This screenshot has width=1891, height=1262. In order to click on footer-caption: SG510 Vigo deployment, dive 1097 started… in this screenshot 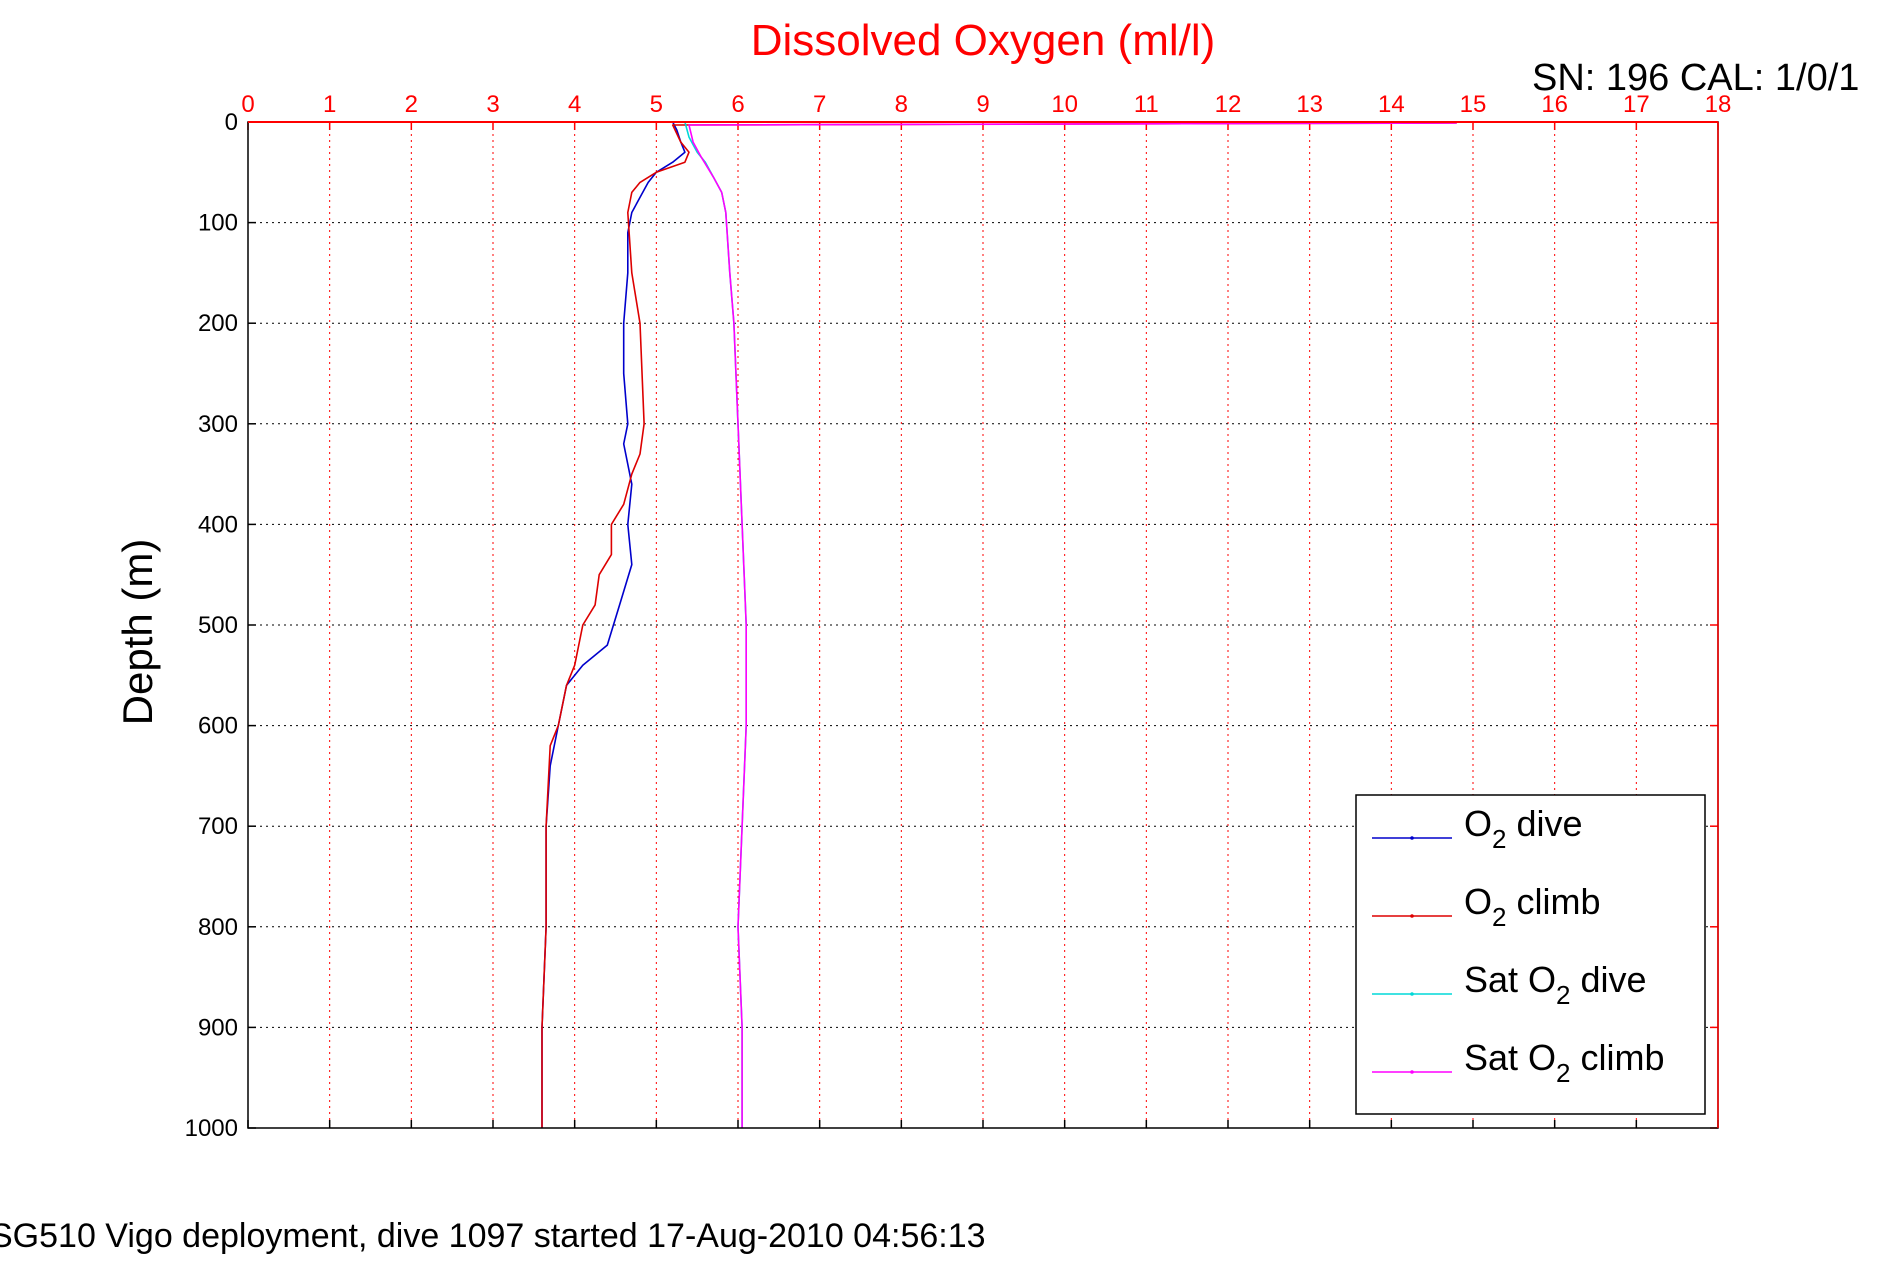, I will do `click(493, 1236)`.